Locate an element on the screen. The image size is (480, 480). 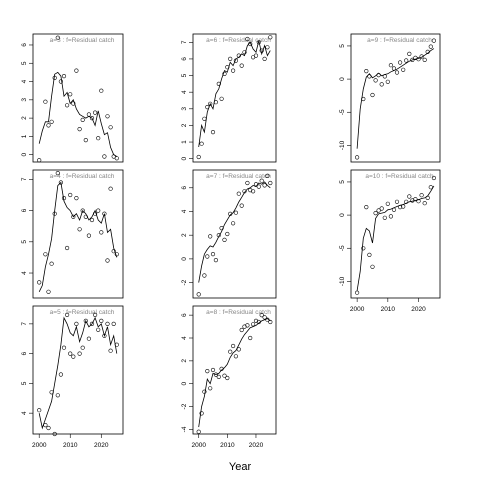
panel-a6: a=6 : f=Residual catch 0 1 2 3 4 5 6 7 is located at coordinates (229, 98).